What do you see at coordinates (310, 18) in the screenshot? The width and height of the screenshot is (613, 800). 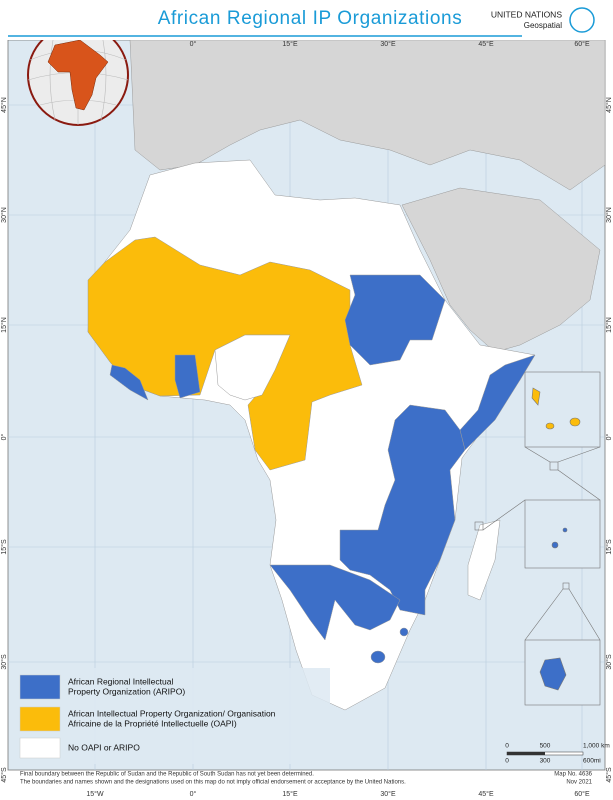 I see `title: African Regional IP Organizations` at bounding box center [310, 18].